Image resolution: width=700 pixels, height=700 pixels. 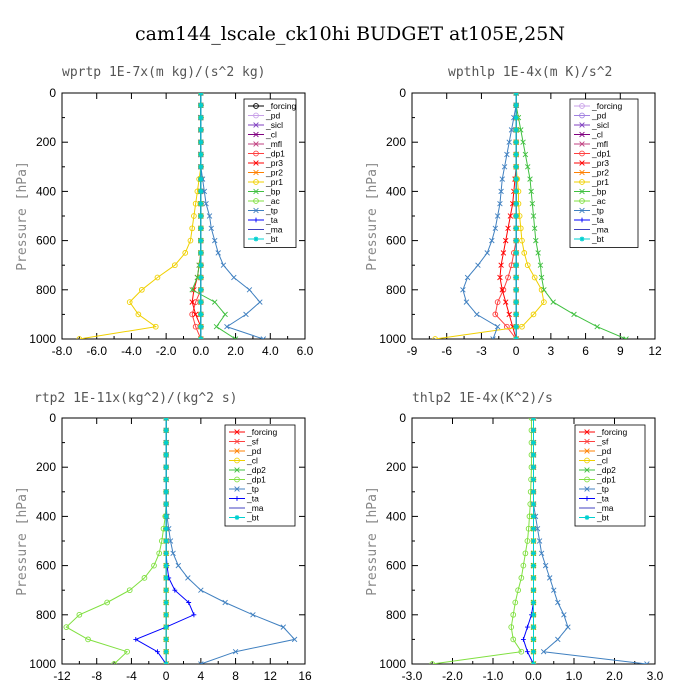 I want to click on legend-label-ac: _ac, so click(x=598, y=201).